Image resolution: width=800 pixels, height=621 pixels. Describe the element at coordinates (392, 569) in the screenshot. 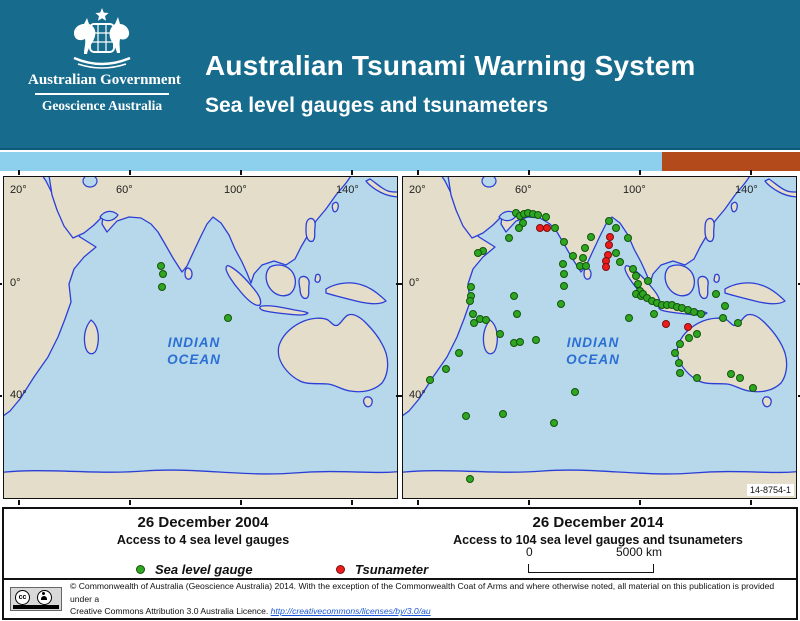

I see `tsunameter-legend-label: Tsunameter` at that location.